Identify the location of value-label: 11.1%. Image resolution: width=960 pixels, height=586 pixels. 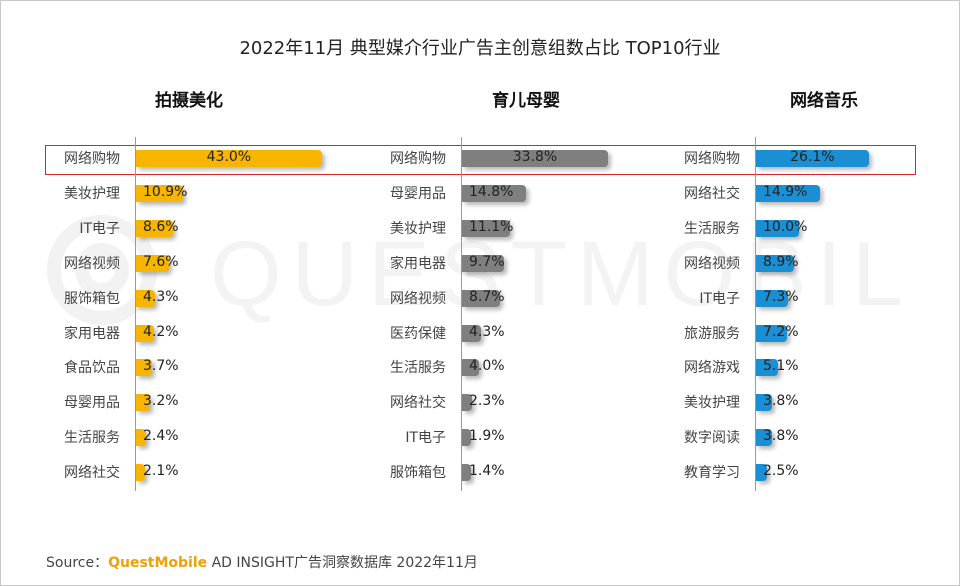
(491, 226).